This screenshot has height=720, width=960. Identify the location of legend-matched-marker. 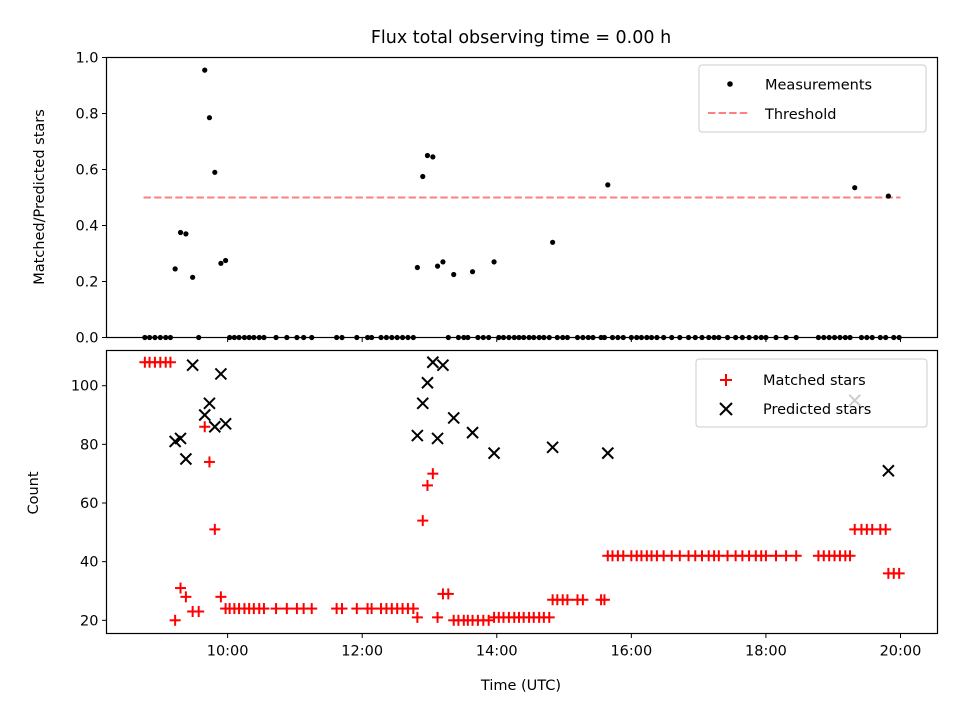
(726, 380).